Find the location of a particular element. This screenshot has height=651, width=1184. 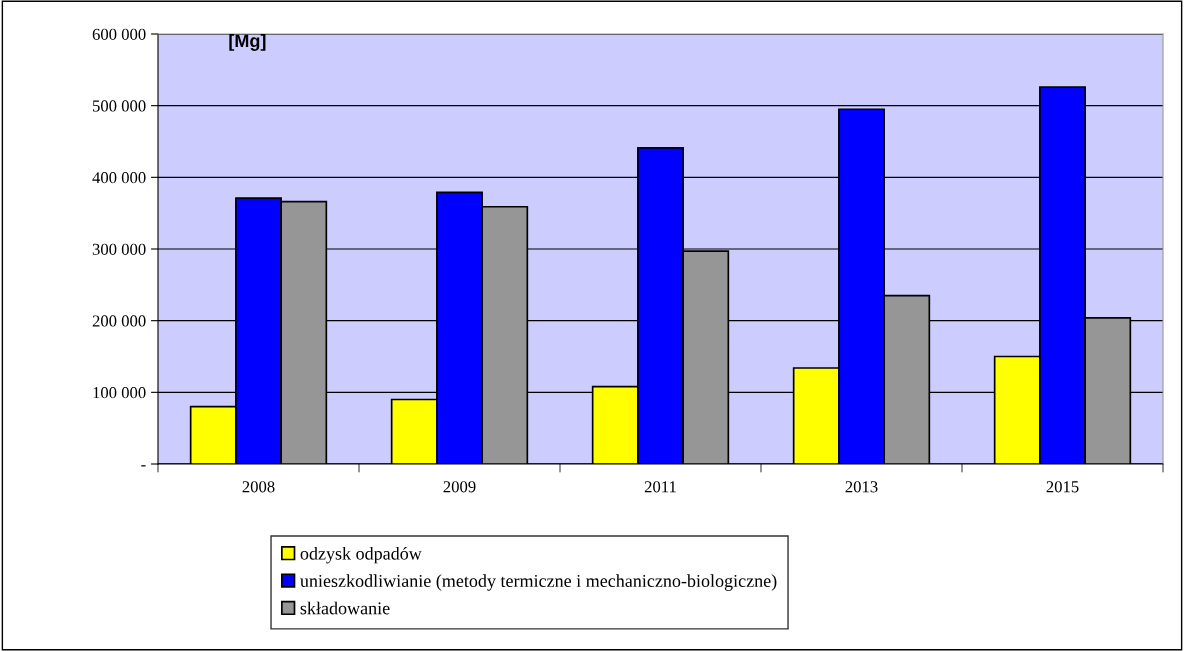

x-tick-label: 2009 is located at coordinates (459, 487).